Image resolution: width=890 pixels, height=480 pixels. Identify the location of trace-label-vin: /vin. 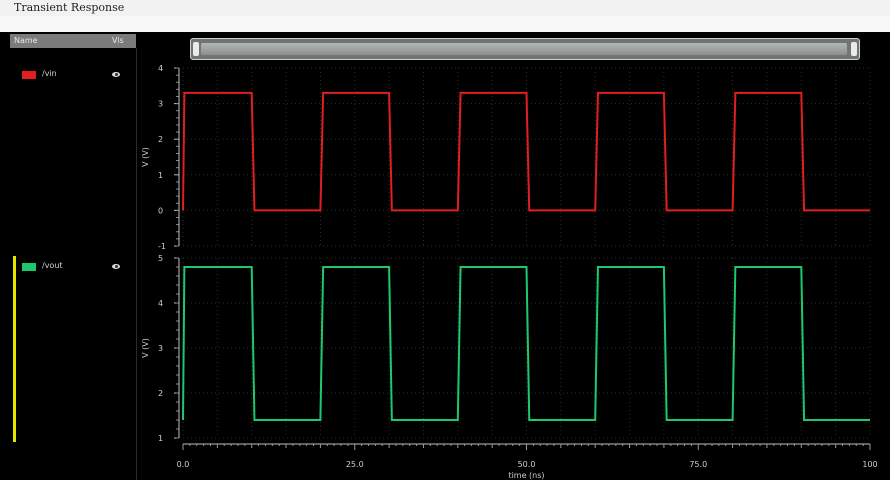
(49, 73).